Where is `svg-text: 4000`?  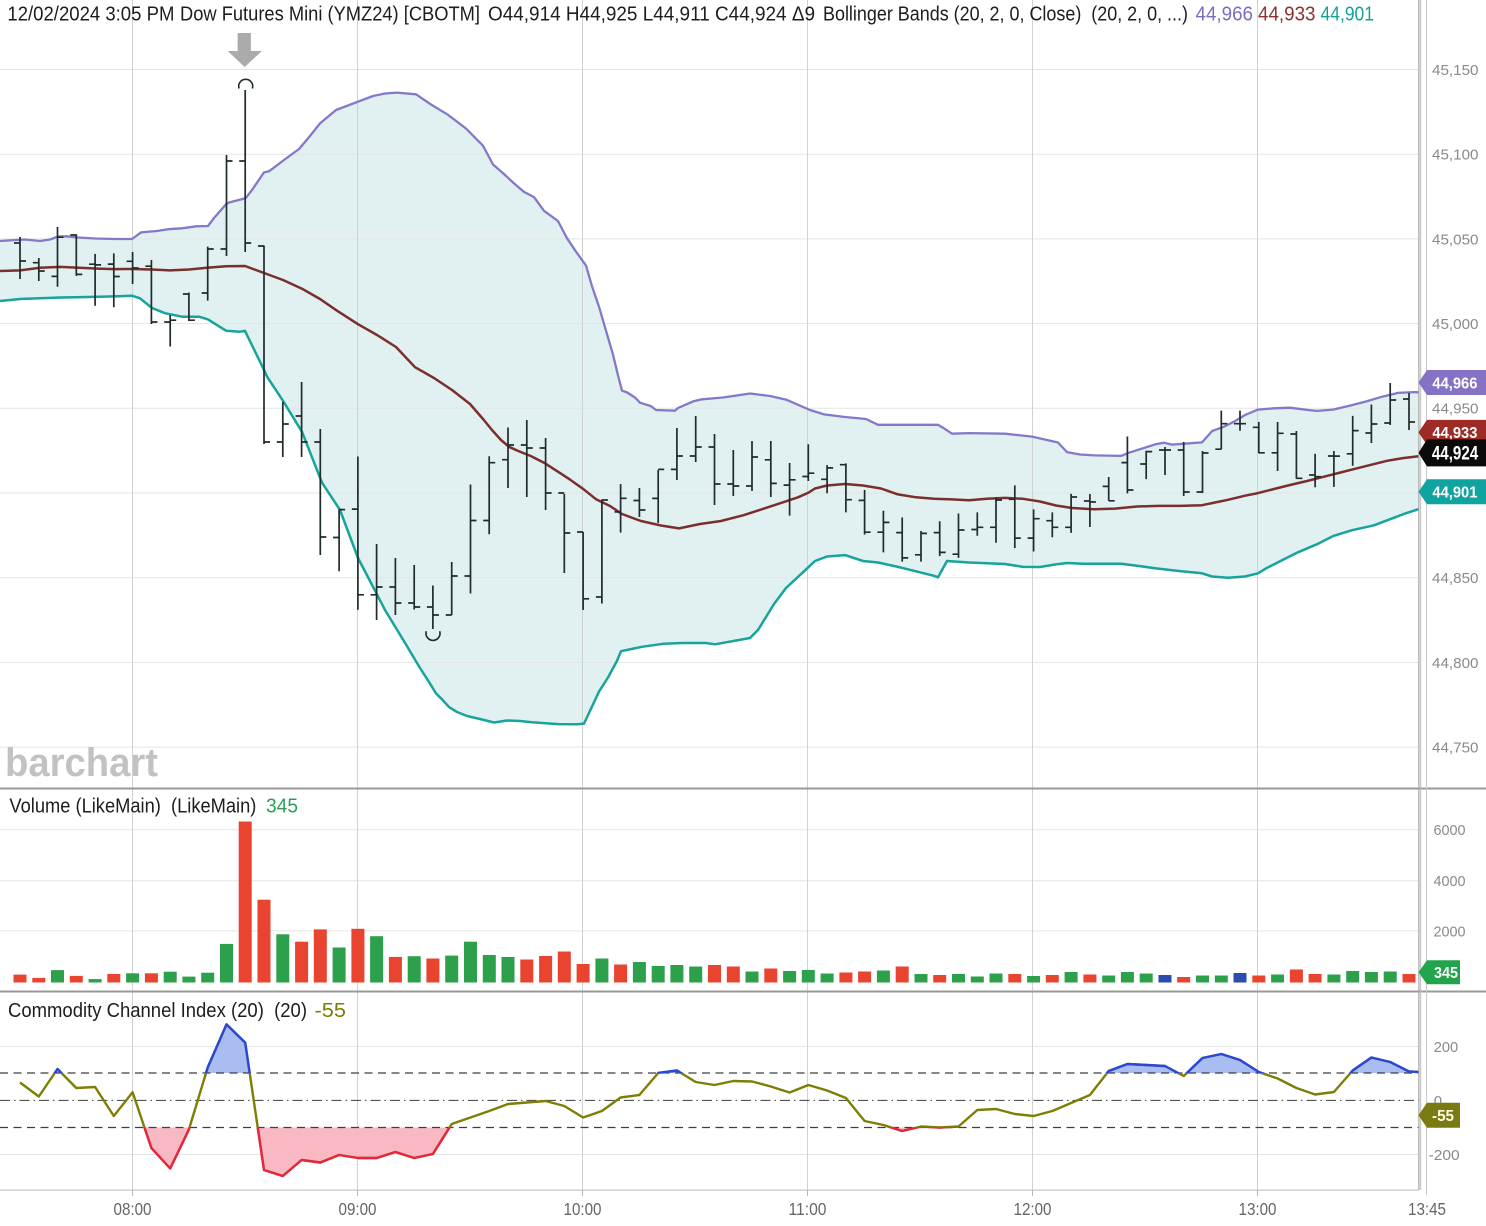 svg-text: 4000 is located at coordinates (1450, 881).